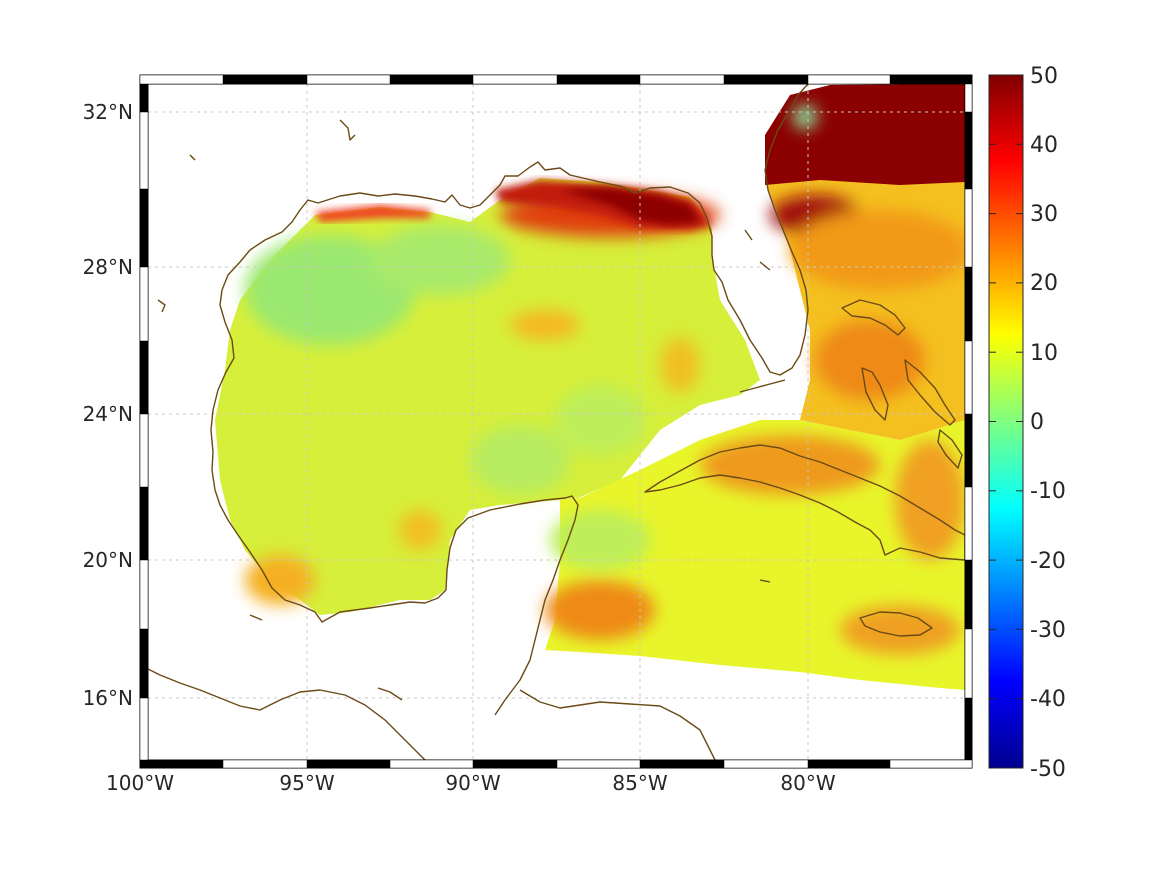  What do you see at coordinates (1048, 769) in the screenshot?
I see `colorbar-label-neg50: -50` at bounding box center [1048, 769].